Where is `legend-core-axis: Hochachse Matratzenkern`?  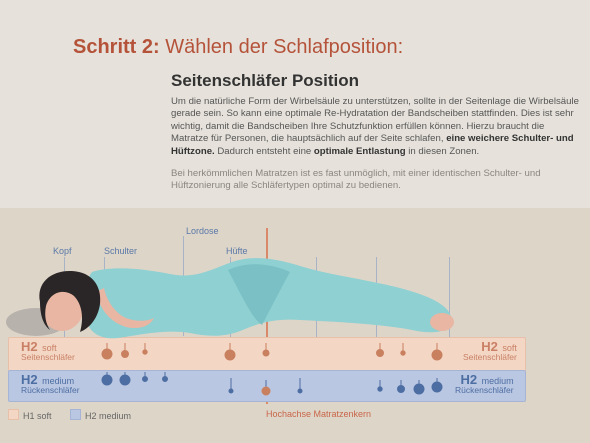 legend-core-axis: Hochachse Matratzenkern is located at coordinates (319, 414).